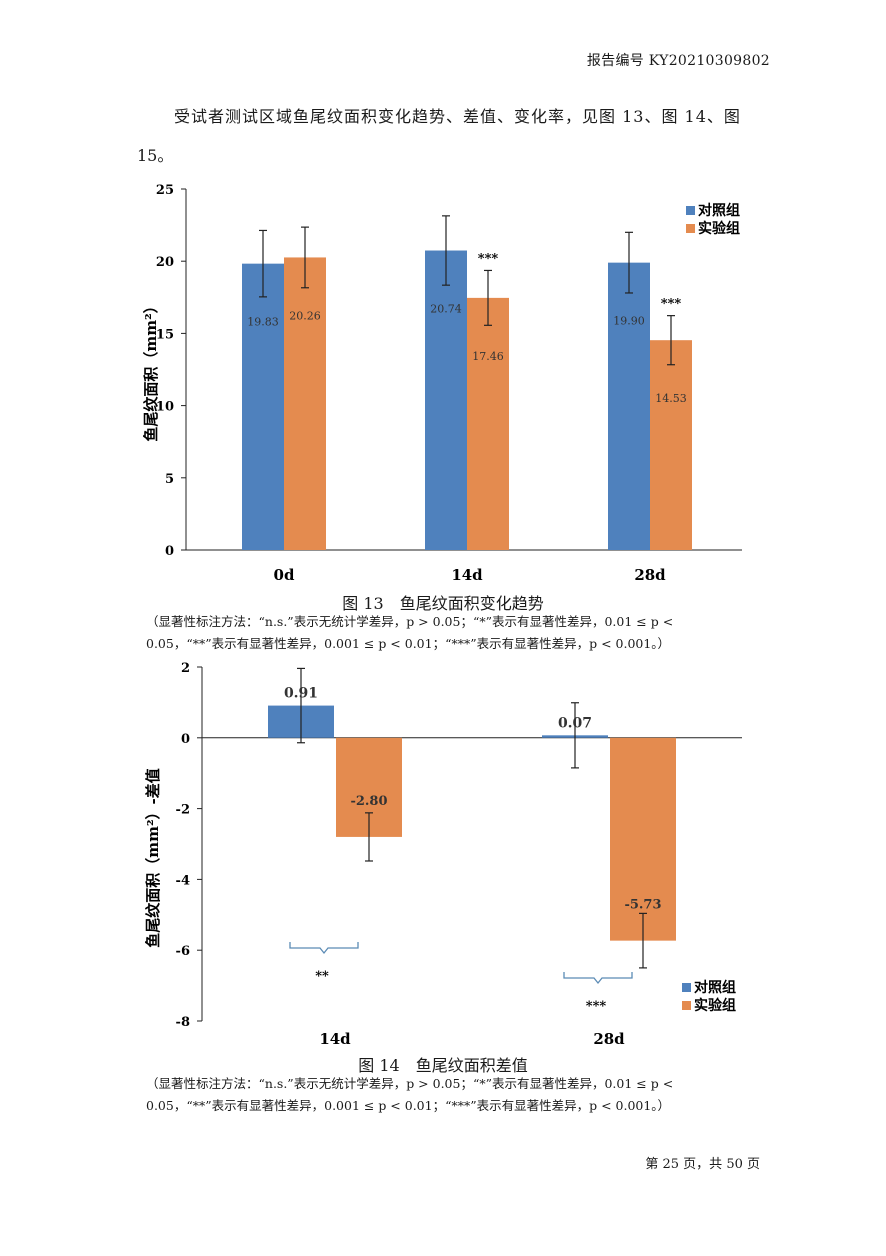 The image size is (886, 1256). I want to click on figure-14-caption: 图 14 鱼尾纹面积差值, so click(443, 1065).